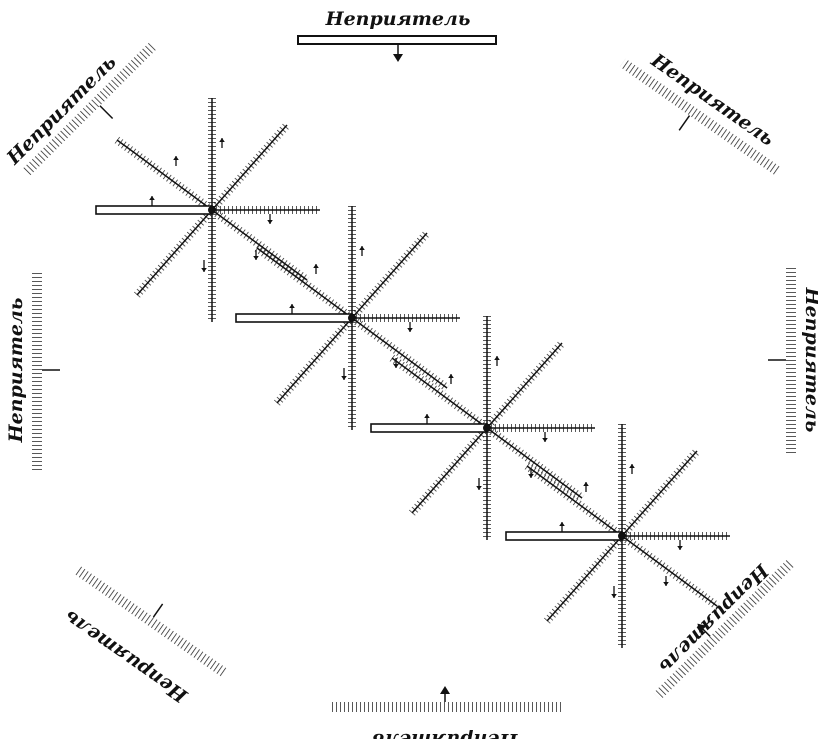  What do you see at coordinates (809, 360) in the screenshot?
I see `enemy-right-label: Неприятель` at bounding box center [809, 360].